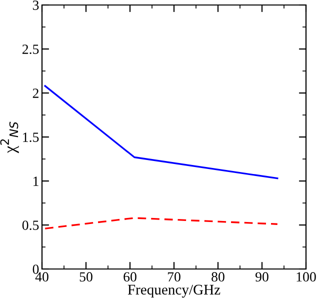 The width and height of the screenshot is (319, 302). Describe the element at coordinates (174, 277) in the screenshot. I see `x-tick-label: 70` at that location.